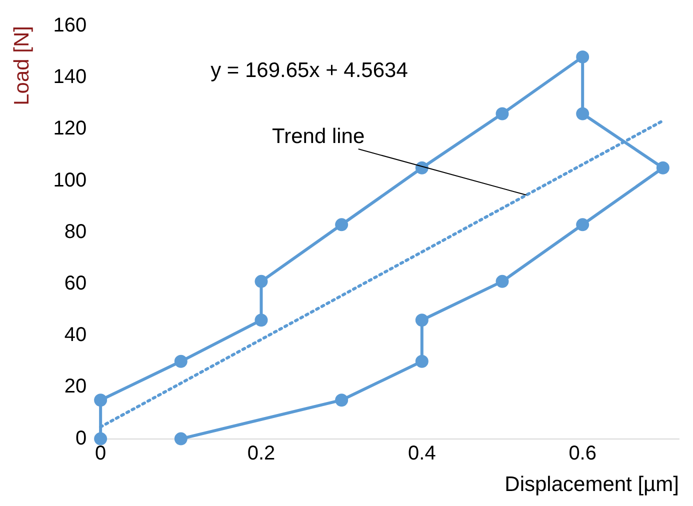 The image size is (693, 506). What do you see at coordinates (70, 129) in the screenshot?
I see `y-tick-label: 120` at bounding box center [70, 129].